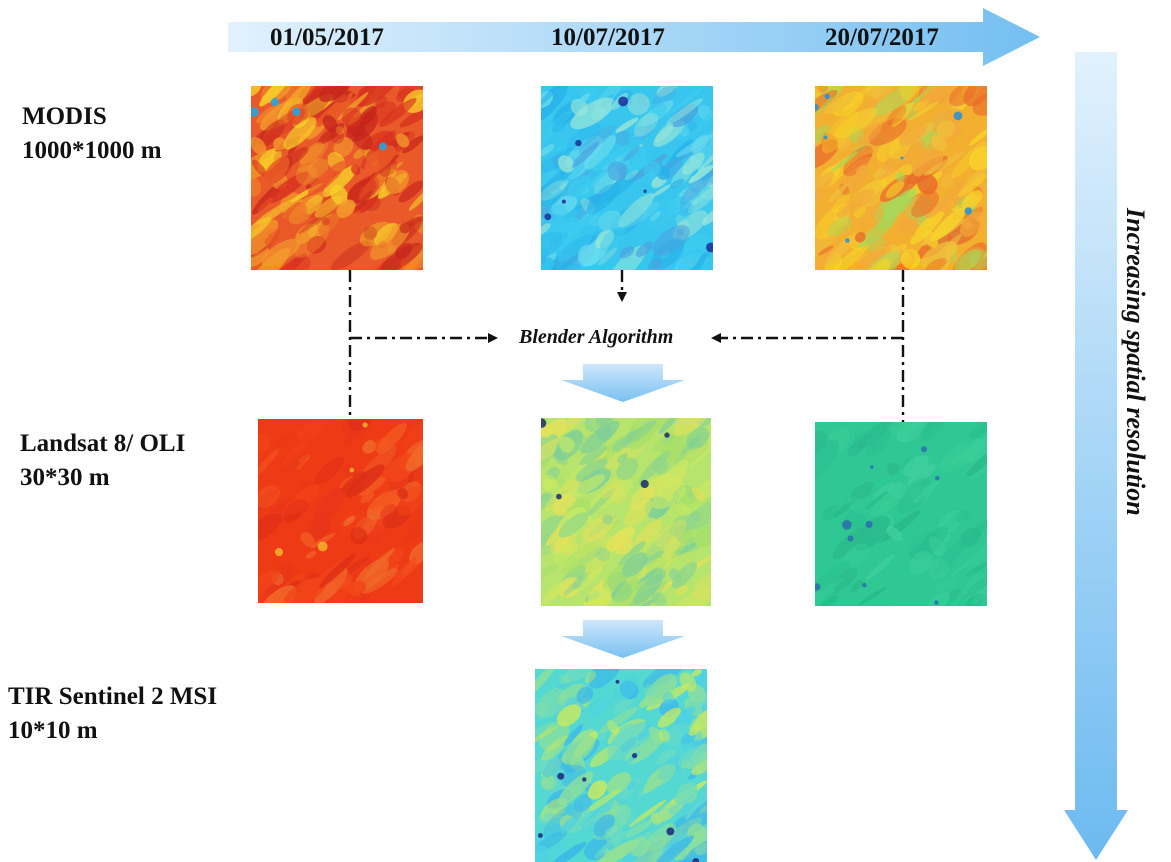  I want to click on landsat-tile-20-07-2017, so click(901, 514).